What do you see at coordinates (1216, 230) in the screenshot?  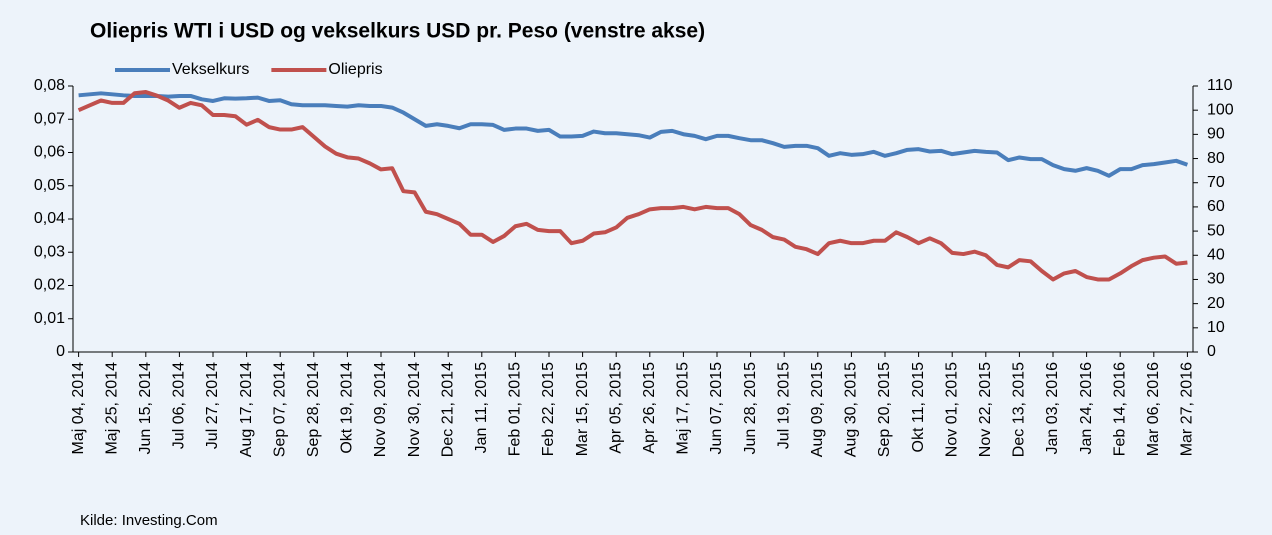 I see `y2-tick-label: 50` at bounding box center [1216, 230].